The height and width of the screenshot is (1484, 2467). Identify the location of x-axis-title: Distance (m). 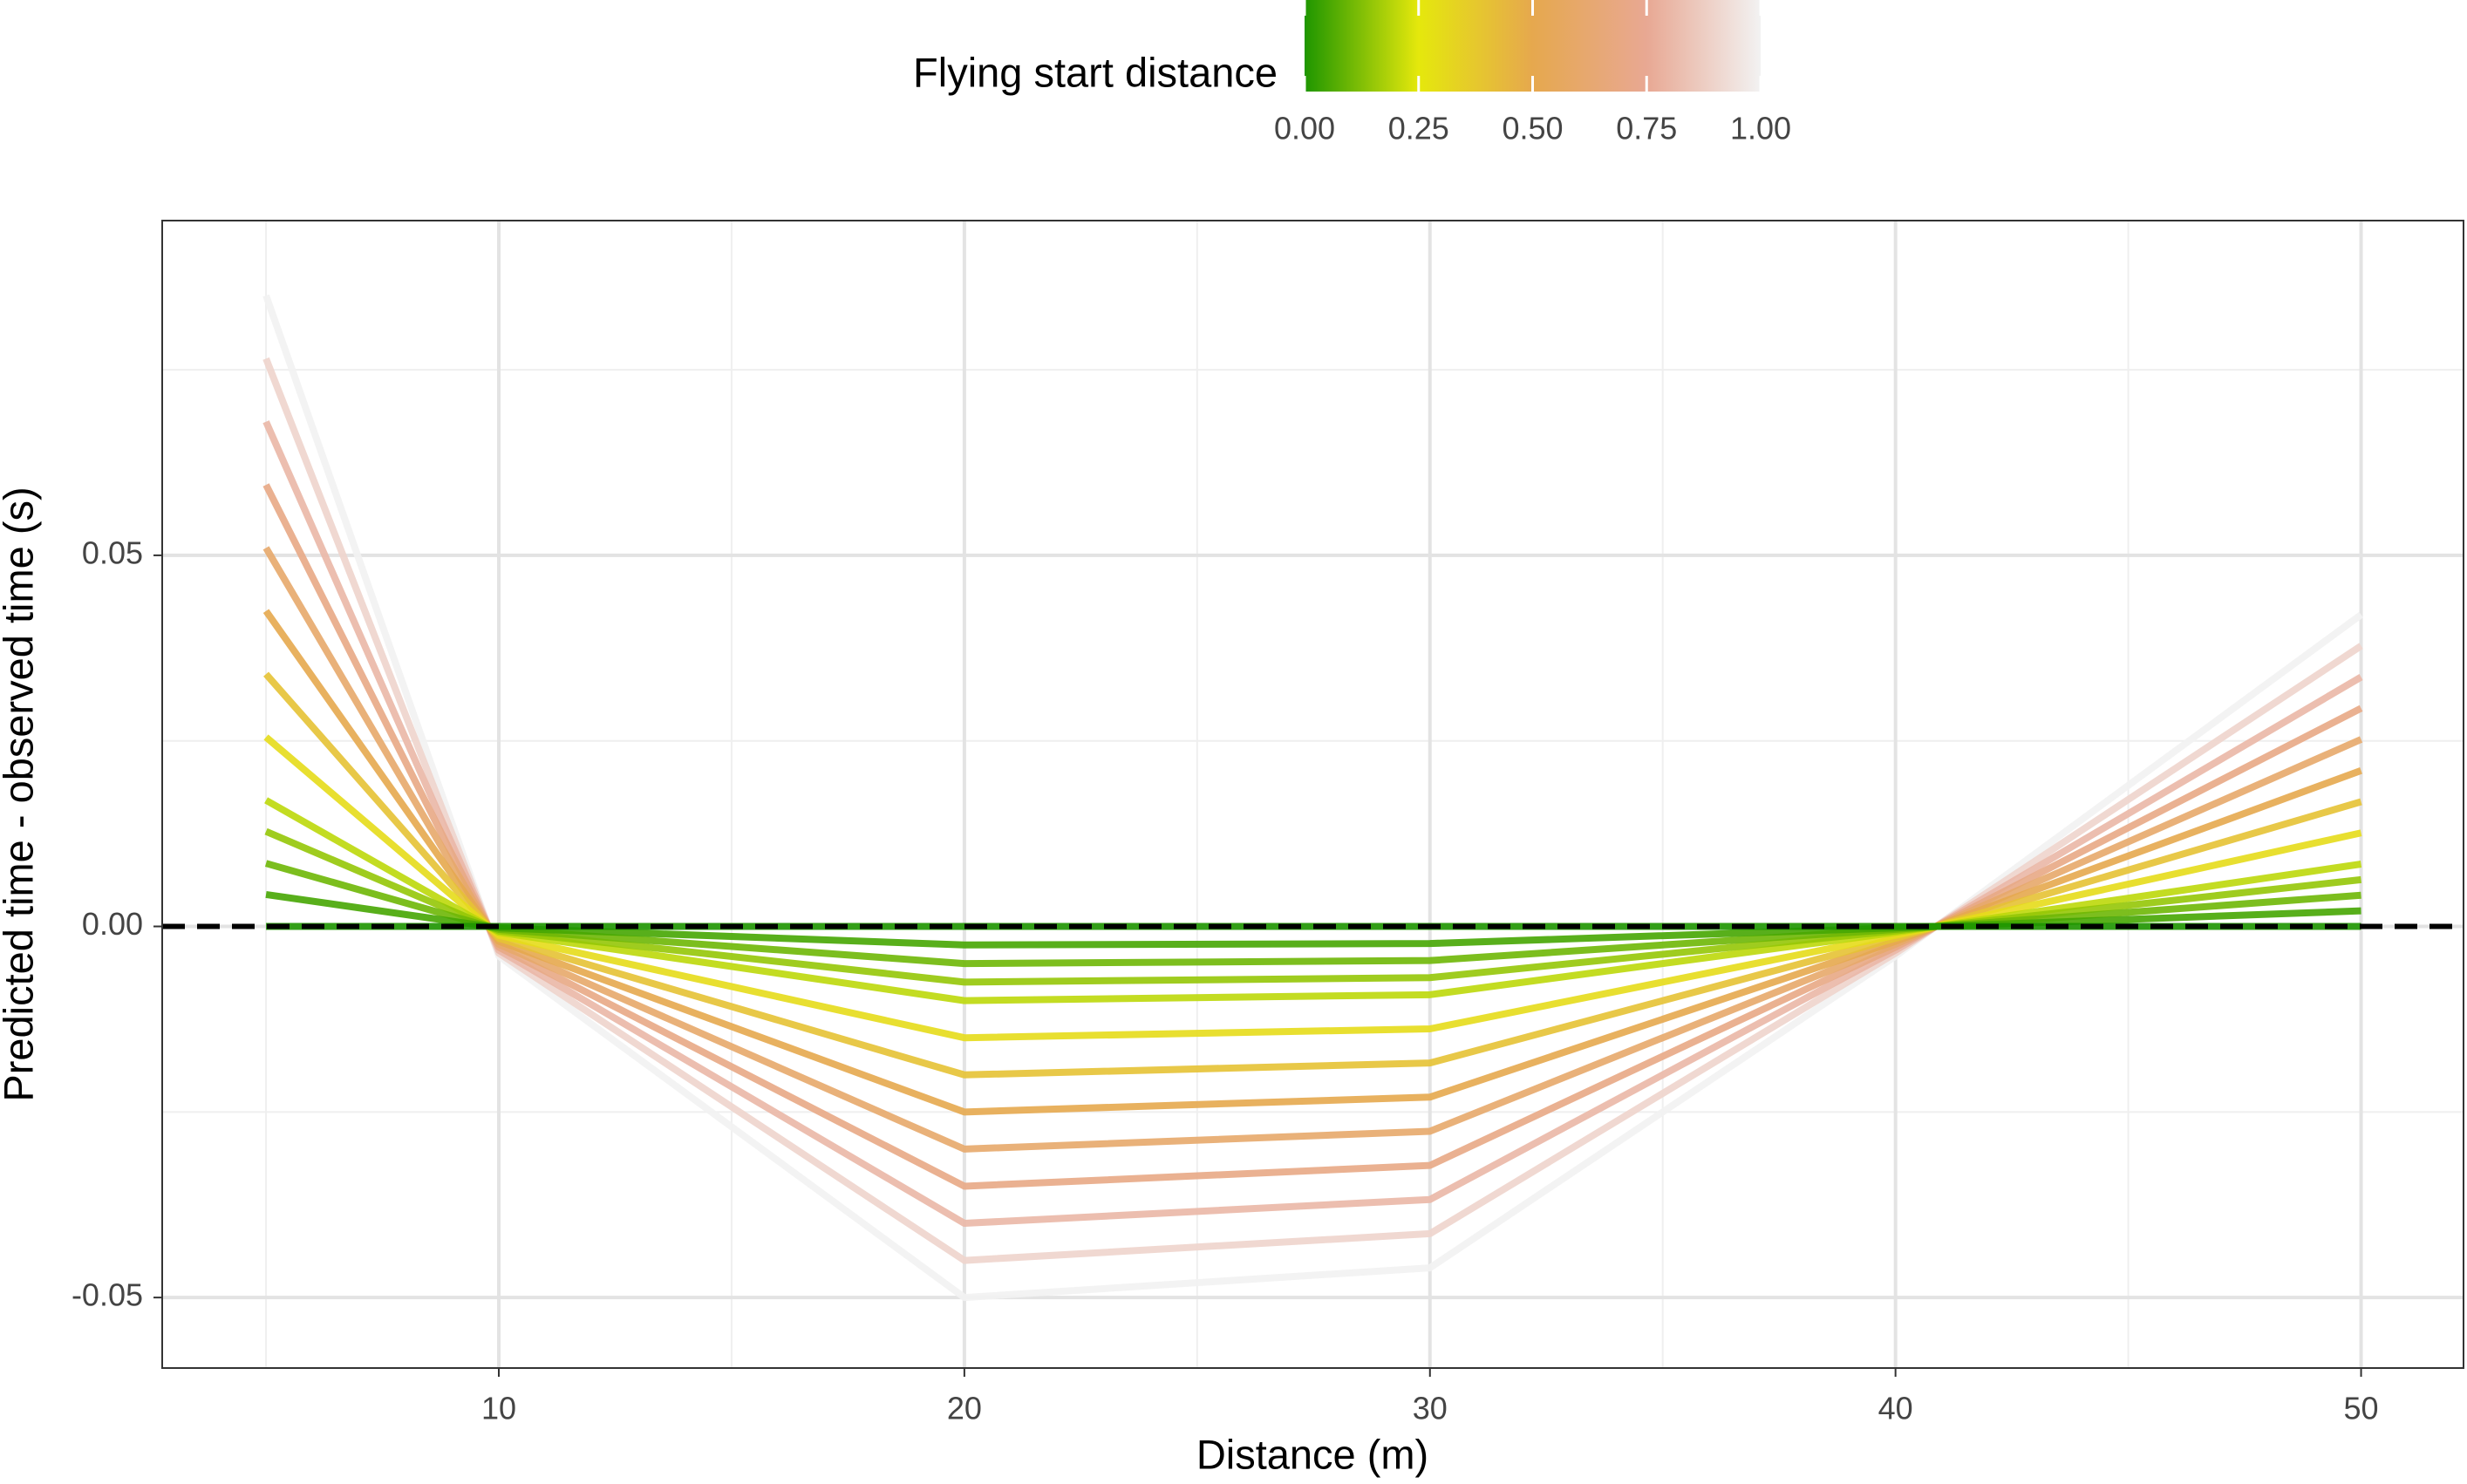
(1312, 1454).